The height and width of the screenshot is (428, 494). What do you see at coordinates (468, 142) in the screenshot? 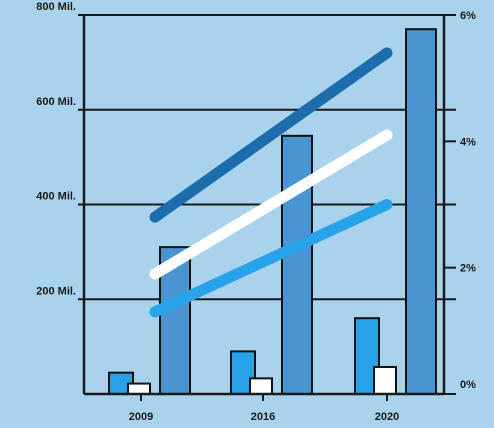
I see `y2-tick-label: 4%` at bounding box center [468, 142].